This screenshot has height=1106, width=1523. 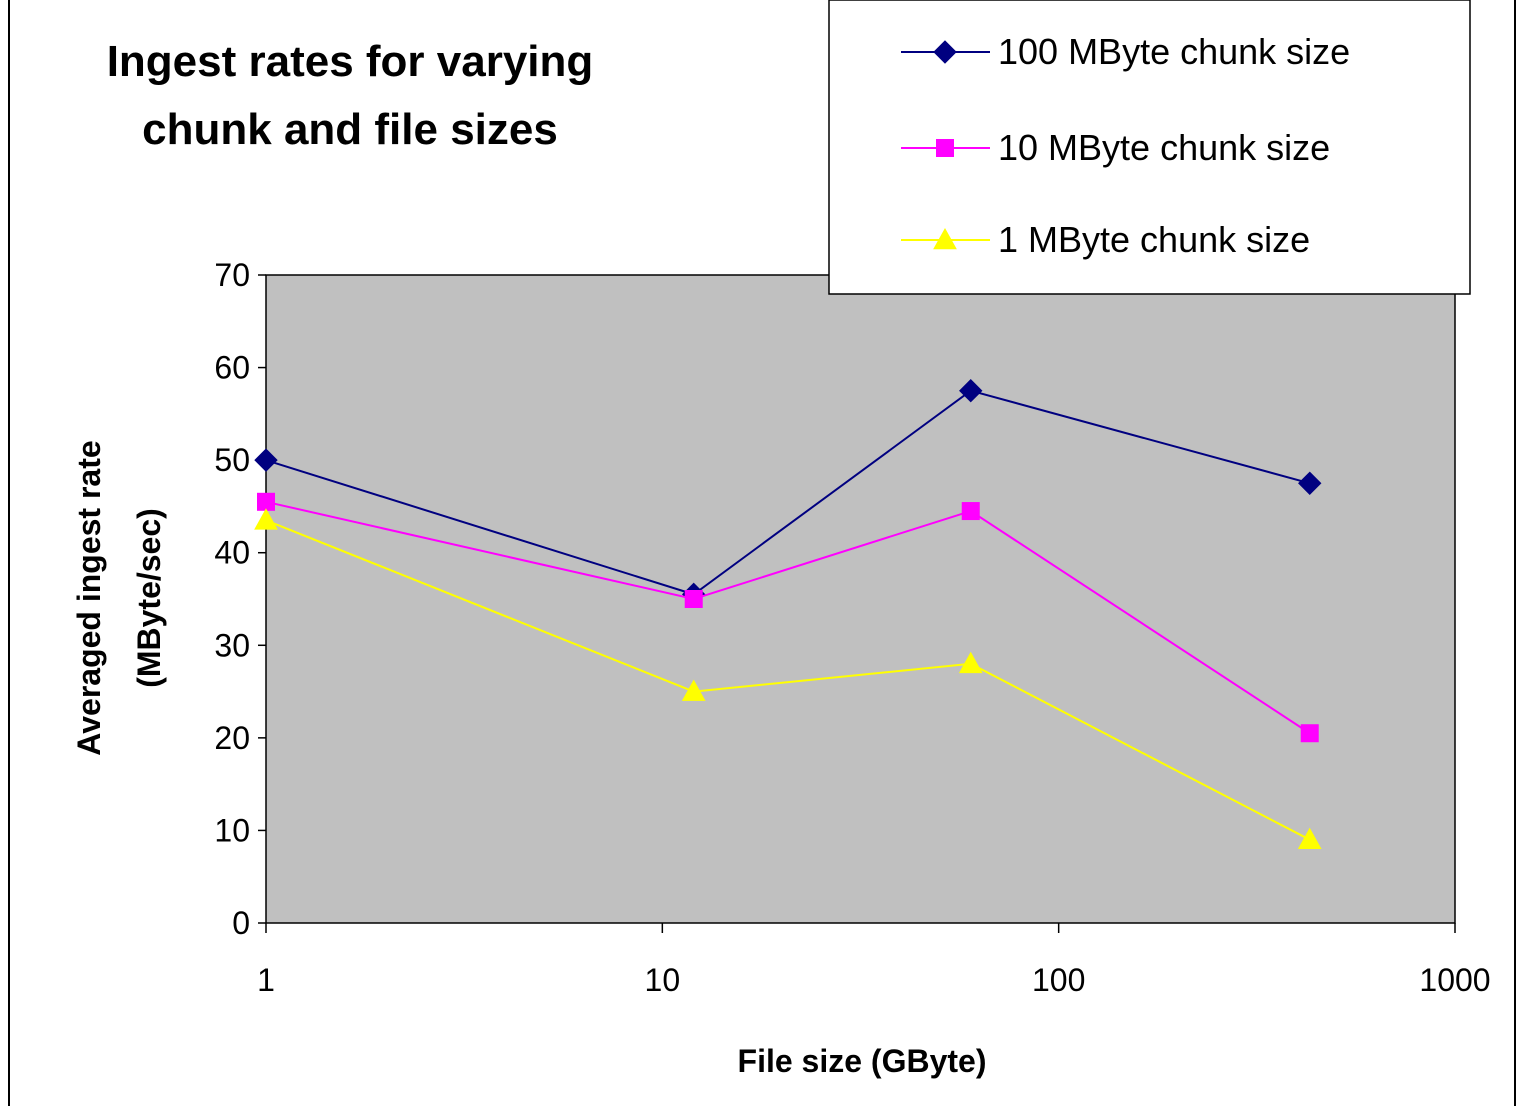 I want to click on x-tick-label: 10, so click(x=663, y=980).